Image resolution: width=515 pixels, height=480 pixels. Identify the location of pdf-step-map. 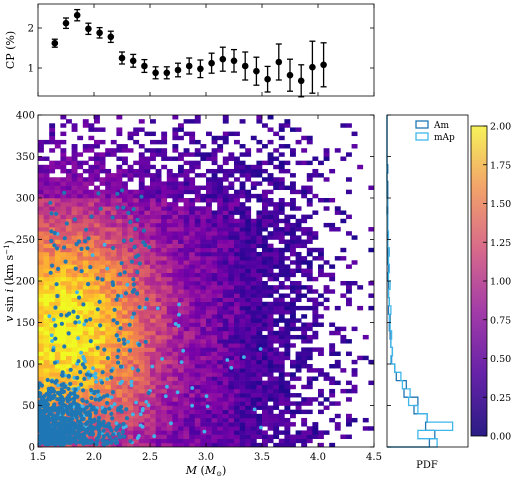
(420, 281).